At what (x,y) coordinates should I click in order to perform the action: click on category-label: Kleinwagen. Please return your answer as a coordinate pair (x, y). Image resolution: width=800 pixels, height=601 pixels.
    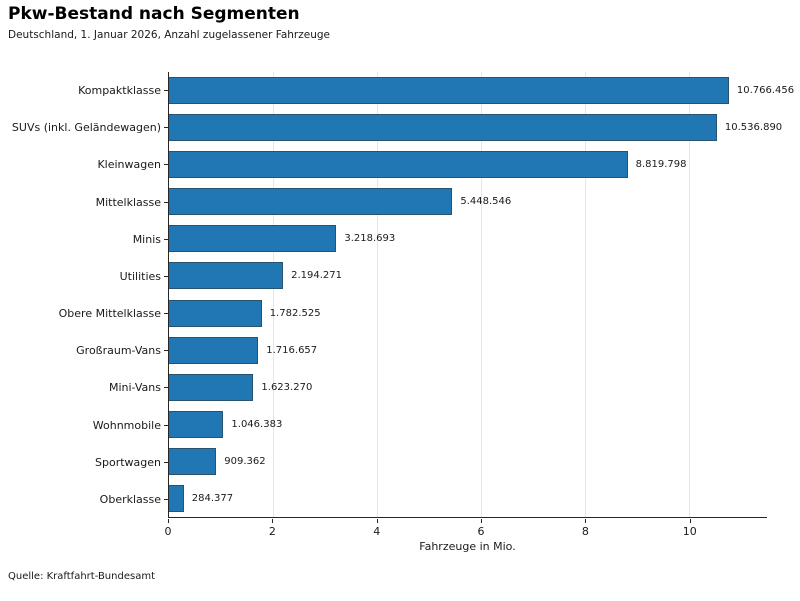
    Looking at the image, I should click on (129, 165).